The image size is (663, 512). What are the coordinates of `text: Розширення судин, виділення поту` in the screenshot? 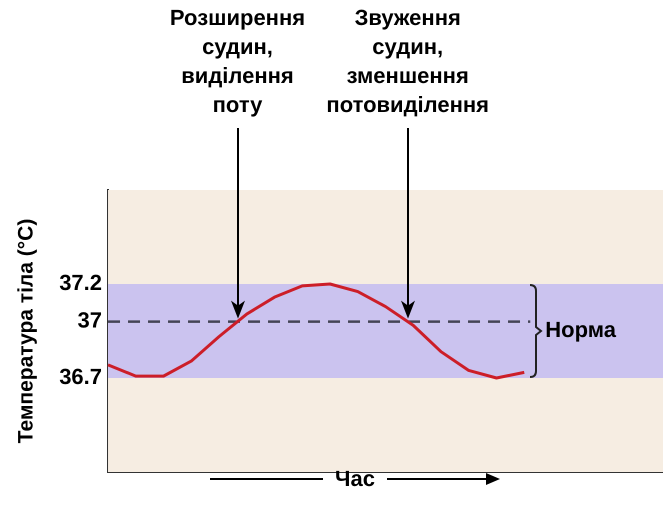 It's located at (238, 61).